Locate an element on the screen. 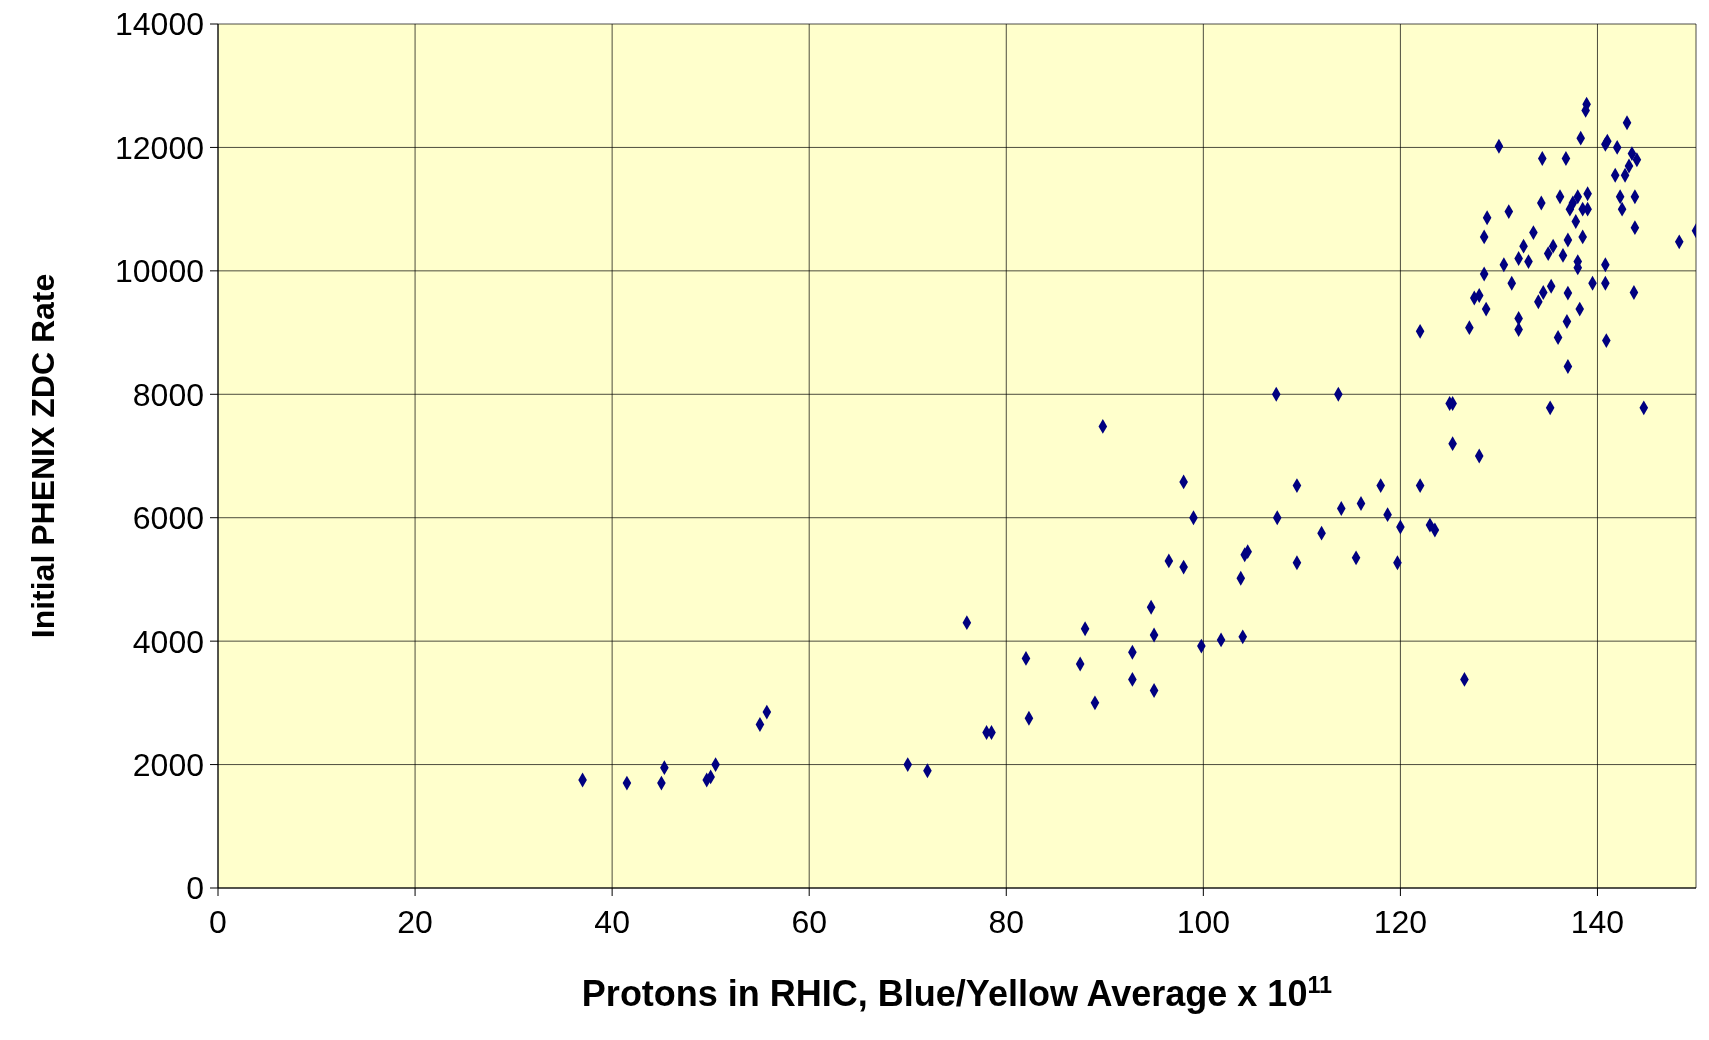 Image resolution: width=1709 pixels, height=1040 pixels. y-tick-label: 10000 is located at coordinates (159, 271).